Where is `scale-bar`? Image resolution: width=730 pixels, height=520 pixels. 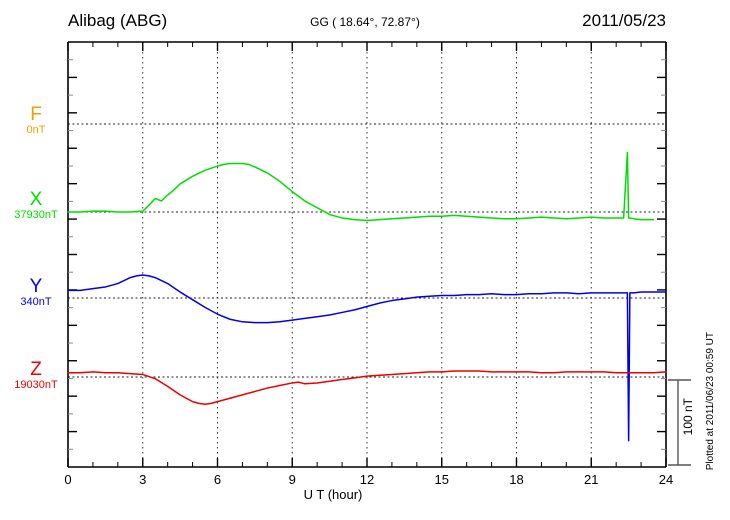
scale-bar is located at coordinates (679, 422).